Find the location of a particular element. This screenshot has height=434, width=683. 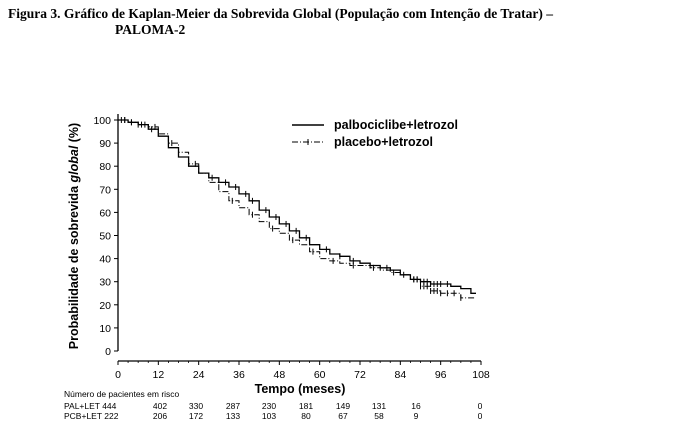

x-tick-label: 12 is located at coordinates (158, 375).